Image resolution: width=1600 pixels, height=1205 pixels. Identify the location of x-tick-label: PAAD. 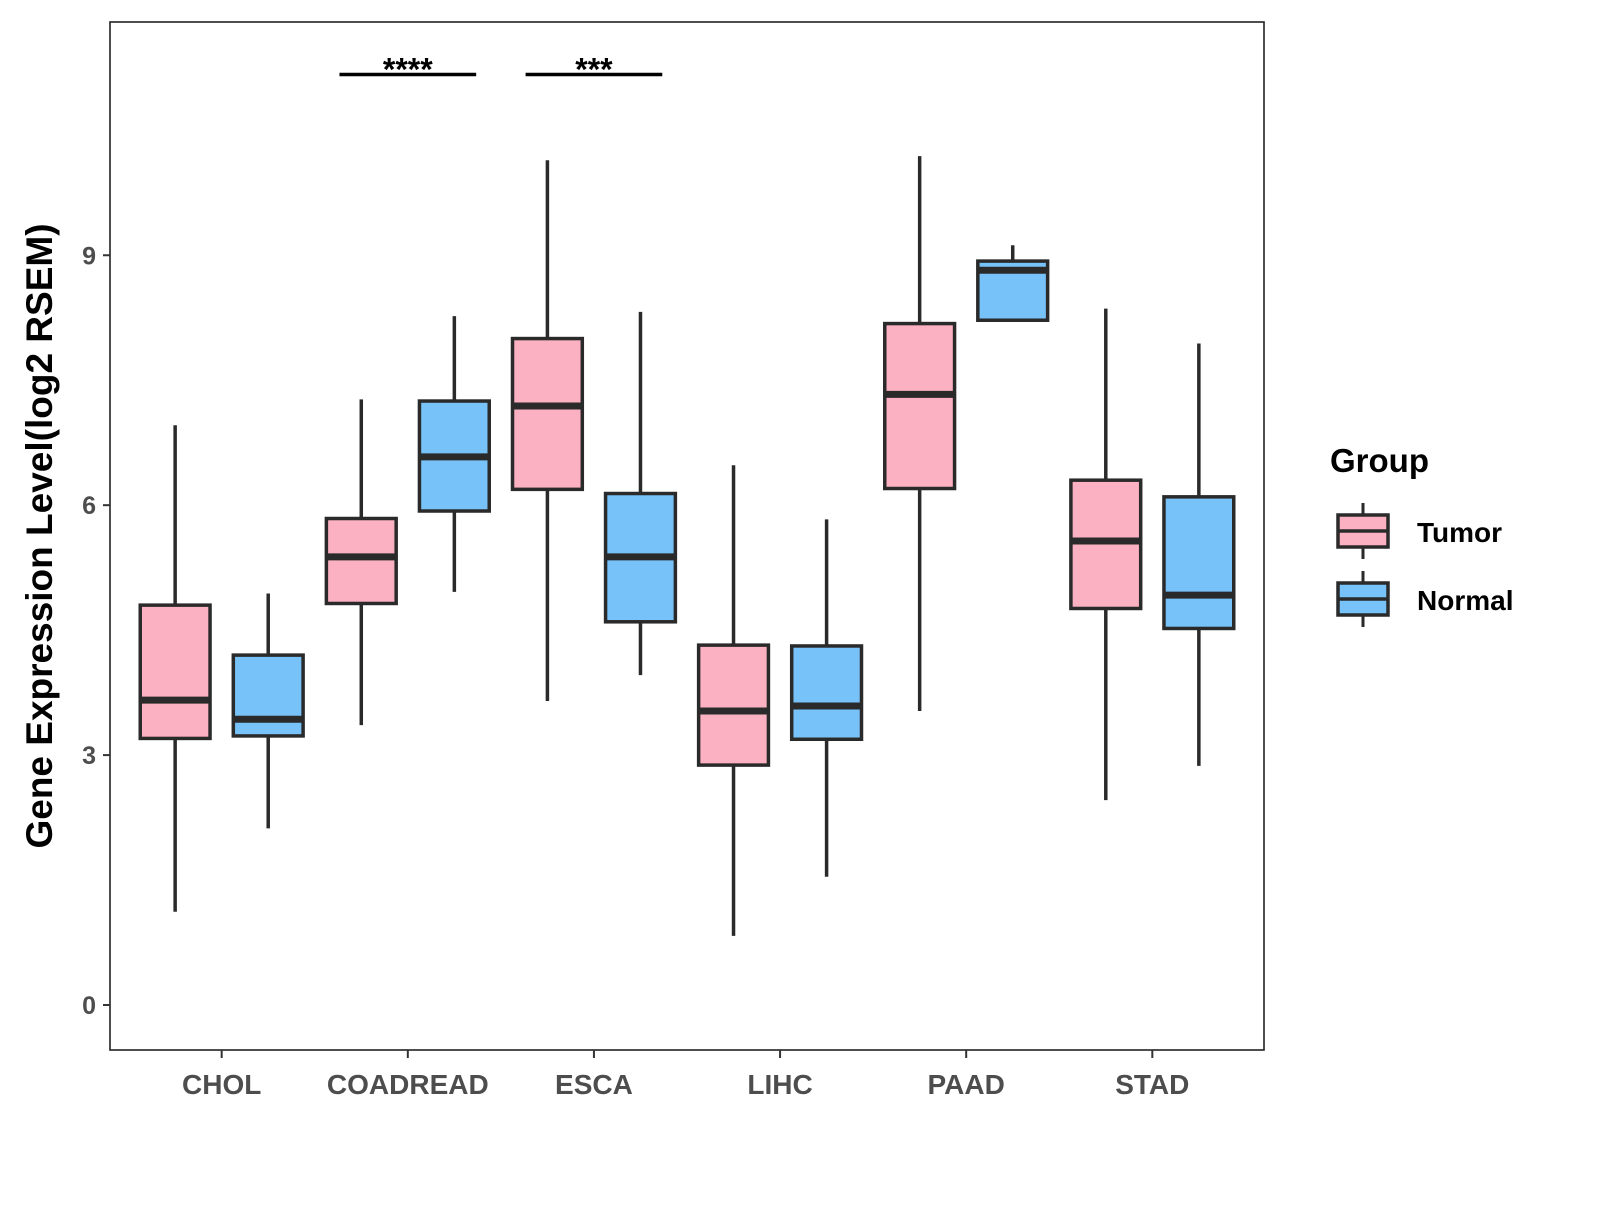
(966, 1084).